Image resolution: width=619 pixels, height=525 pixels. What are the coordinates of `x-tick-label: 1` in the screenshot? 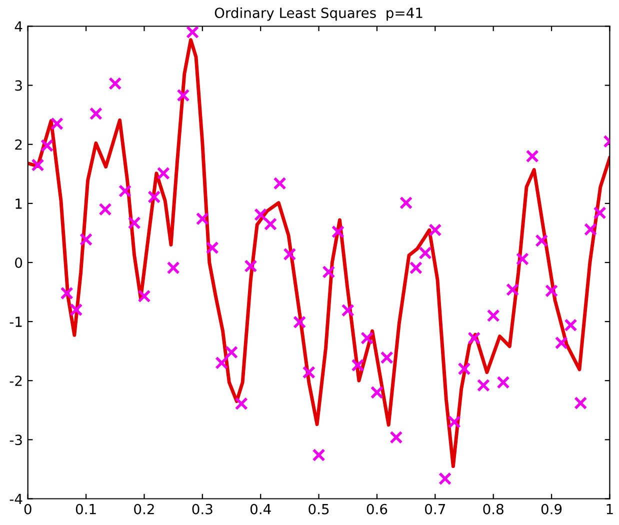 It's located at (609, 509).